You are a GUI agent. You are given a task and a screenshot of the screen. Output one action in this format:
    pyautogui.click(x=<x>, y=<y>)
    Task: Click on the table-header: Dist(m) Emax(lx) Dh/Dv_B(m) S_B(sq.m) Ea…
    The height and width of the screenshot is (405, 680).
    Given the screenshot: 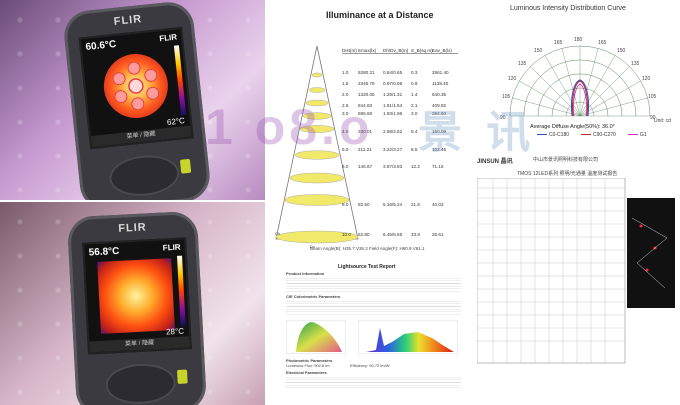 What is the action you would take?
    pyautogui.click(x=400, y=51)
    